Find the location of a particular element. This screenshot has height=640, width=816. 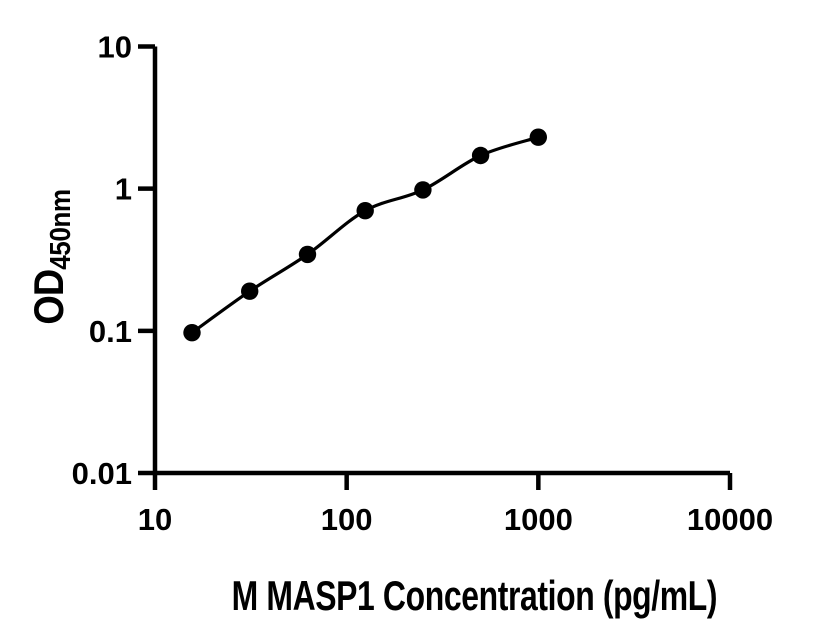

x-tick-label: 1000 is located at coordinates (538, 519).